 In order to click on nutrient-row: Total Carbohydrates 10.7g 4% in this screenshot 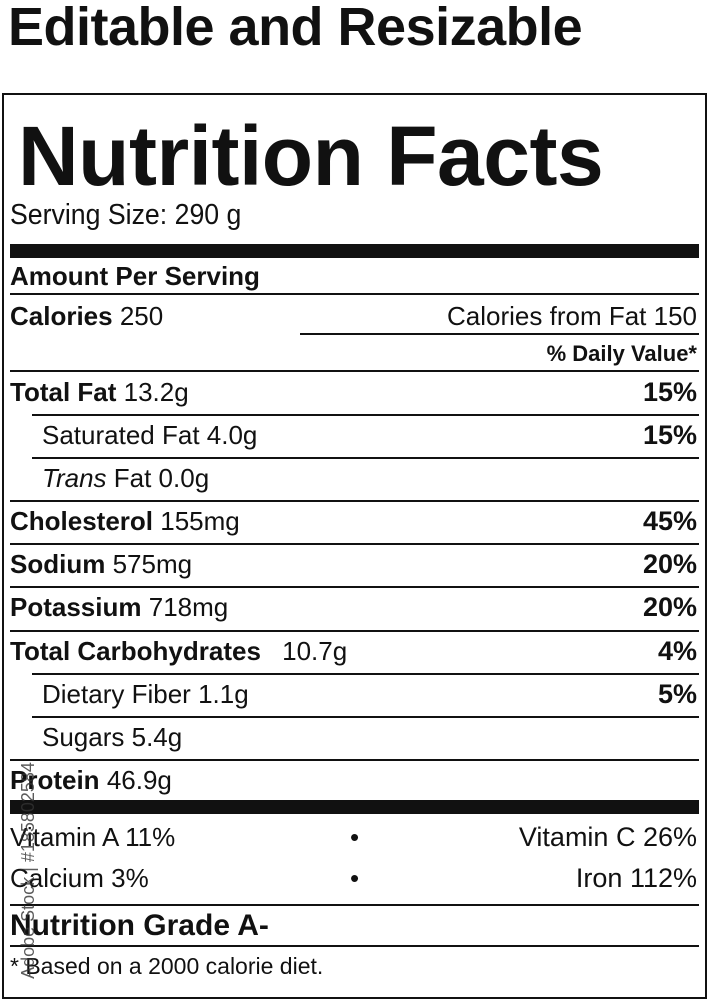, I will do `click(353, 651)`.